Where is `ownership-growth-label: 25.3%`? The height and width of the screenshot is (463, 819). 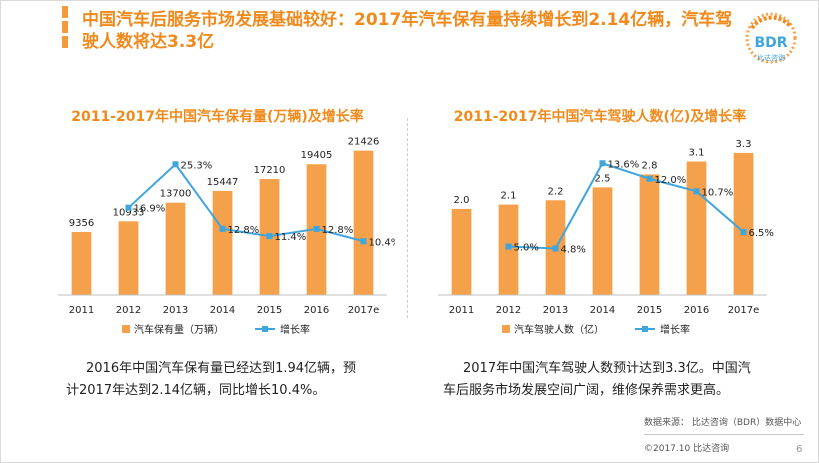
ownership-growth-label: 25.3% is located at coordinates (197, 165).